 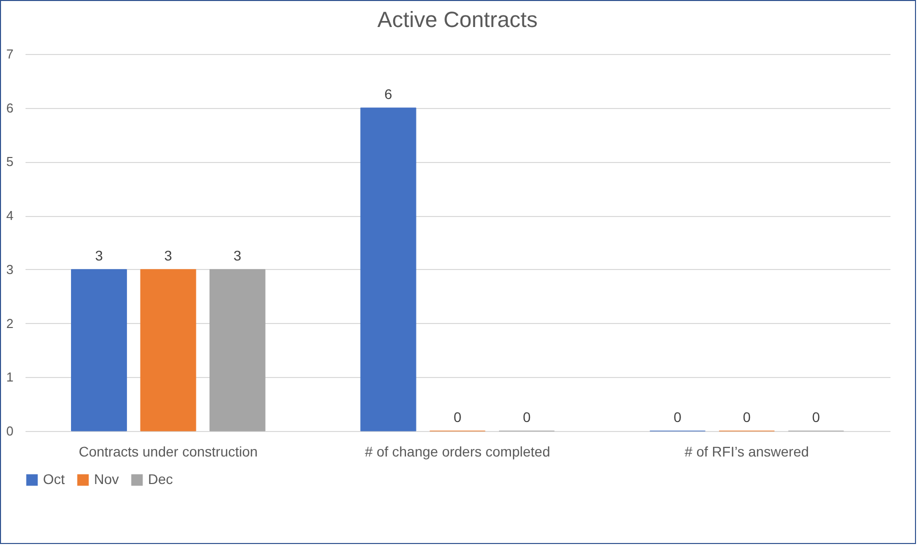 What do you see at coordinates (168, 452) in the screenshot?
I see `x-tick-label: Contracts under construction` at bounding box center [168, 452].